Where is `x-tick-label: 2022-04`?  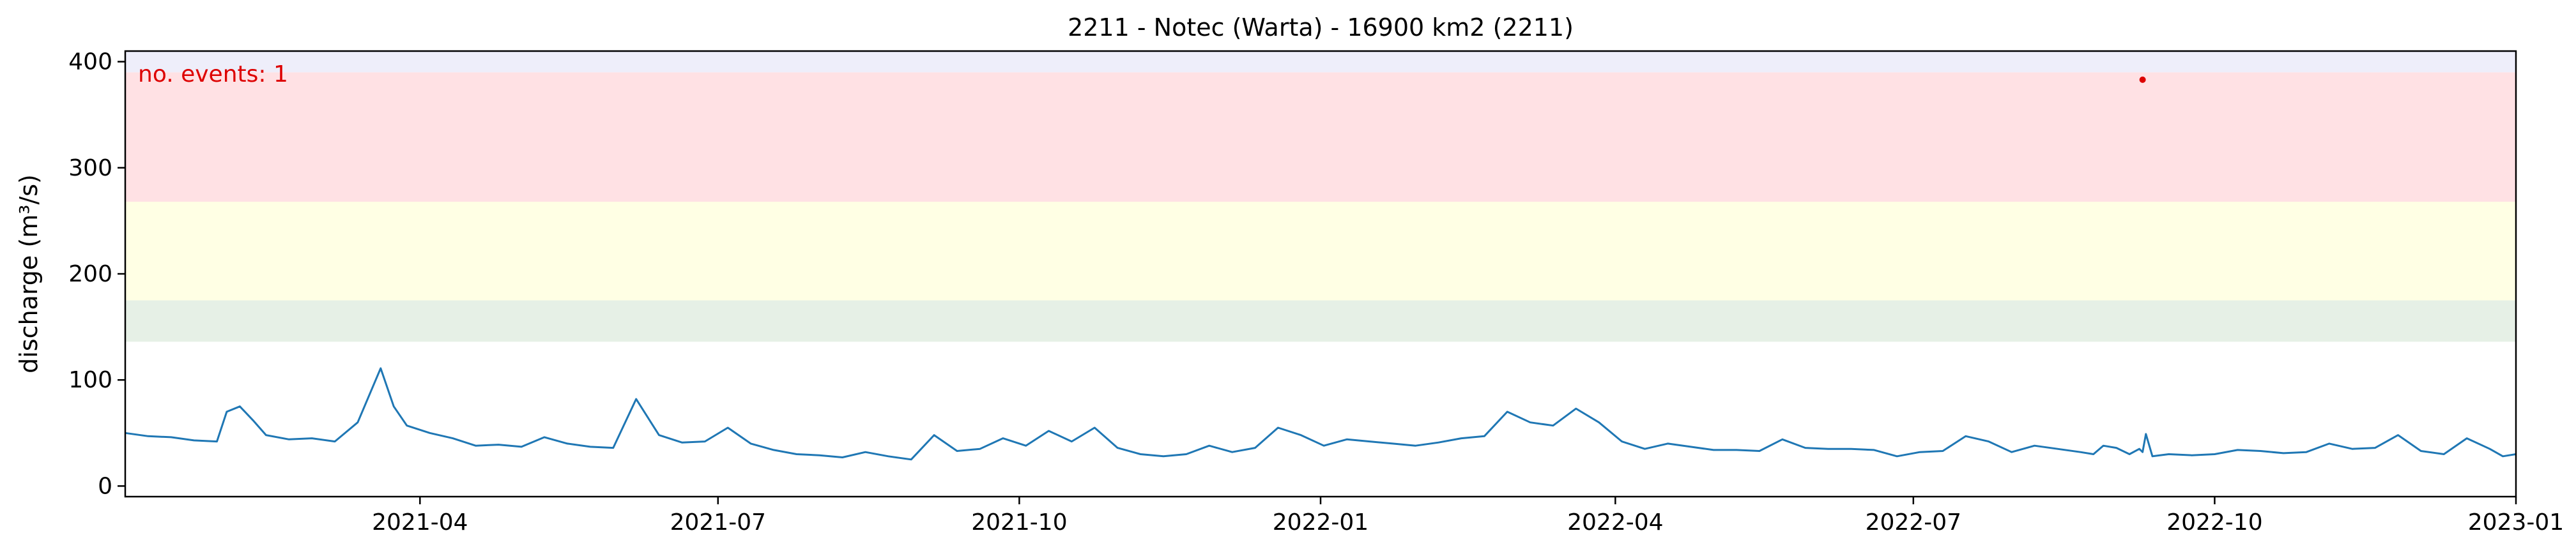 x-tick-label: 2022-04 is located at coordinates (1615, 522).